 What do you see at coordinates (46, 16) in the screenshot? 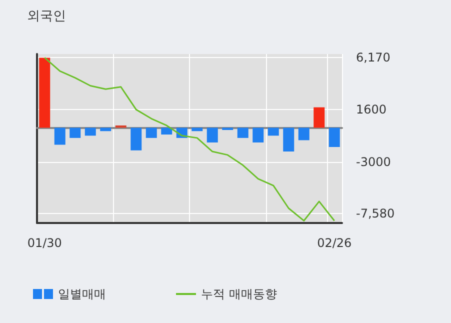
I see `chart-title: 외국인` at bounding box center [46, 16].